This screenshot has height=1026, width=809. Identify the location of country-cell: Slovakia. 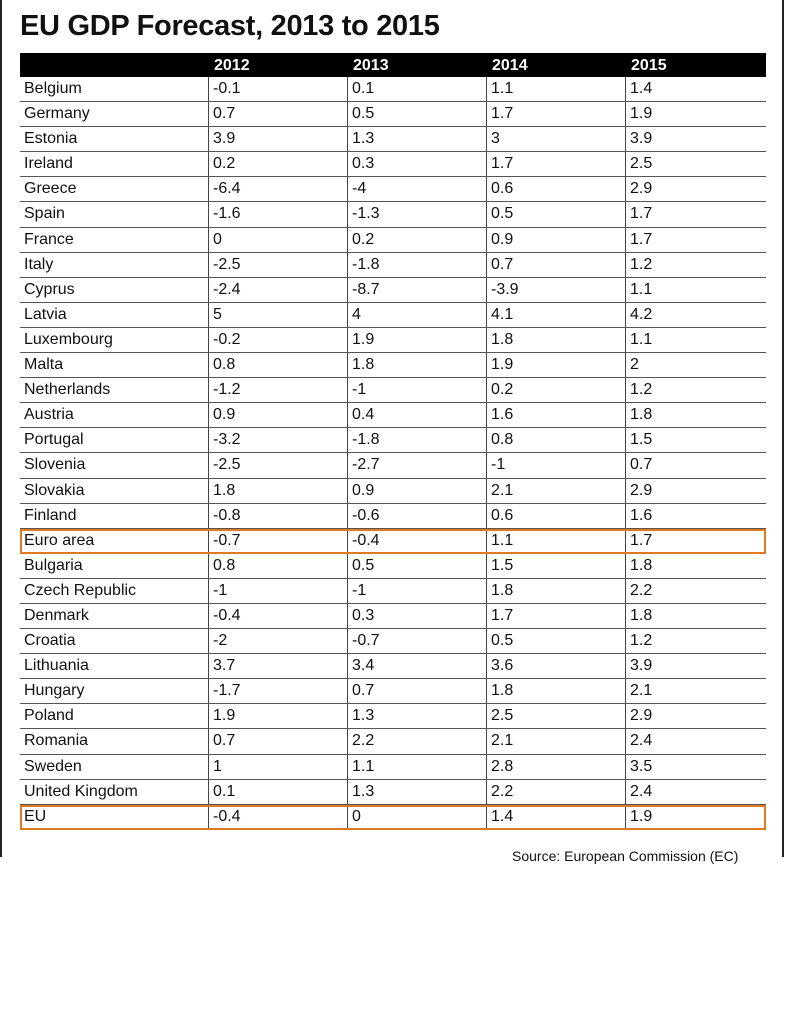
(54, 490).